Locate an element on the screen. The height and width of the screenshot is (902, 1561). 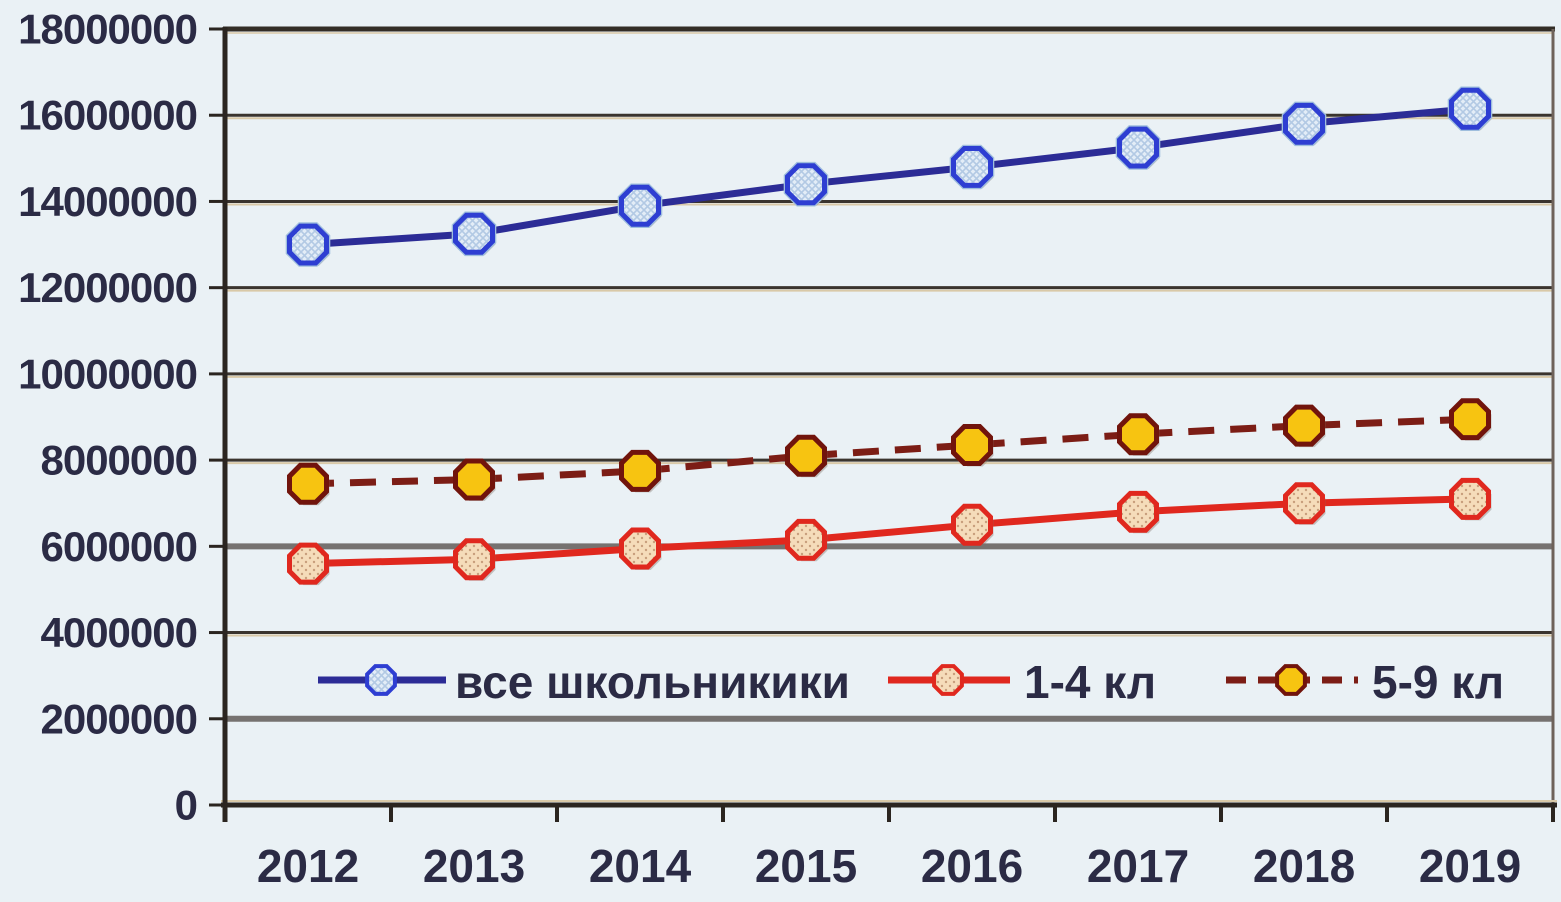
y-axis-label: 18000000 is located at coordinates (107, 29).